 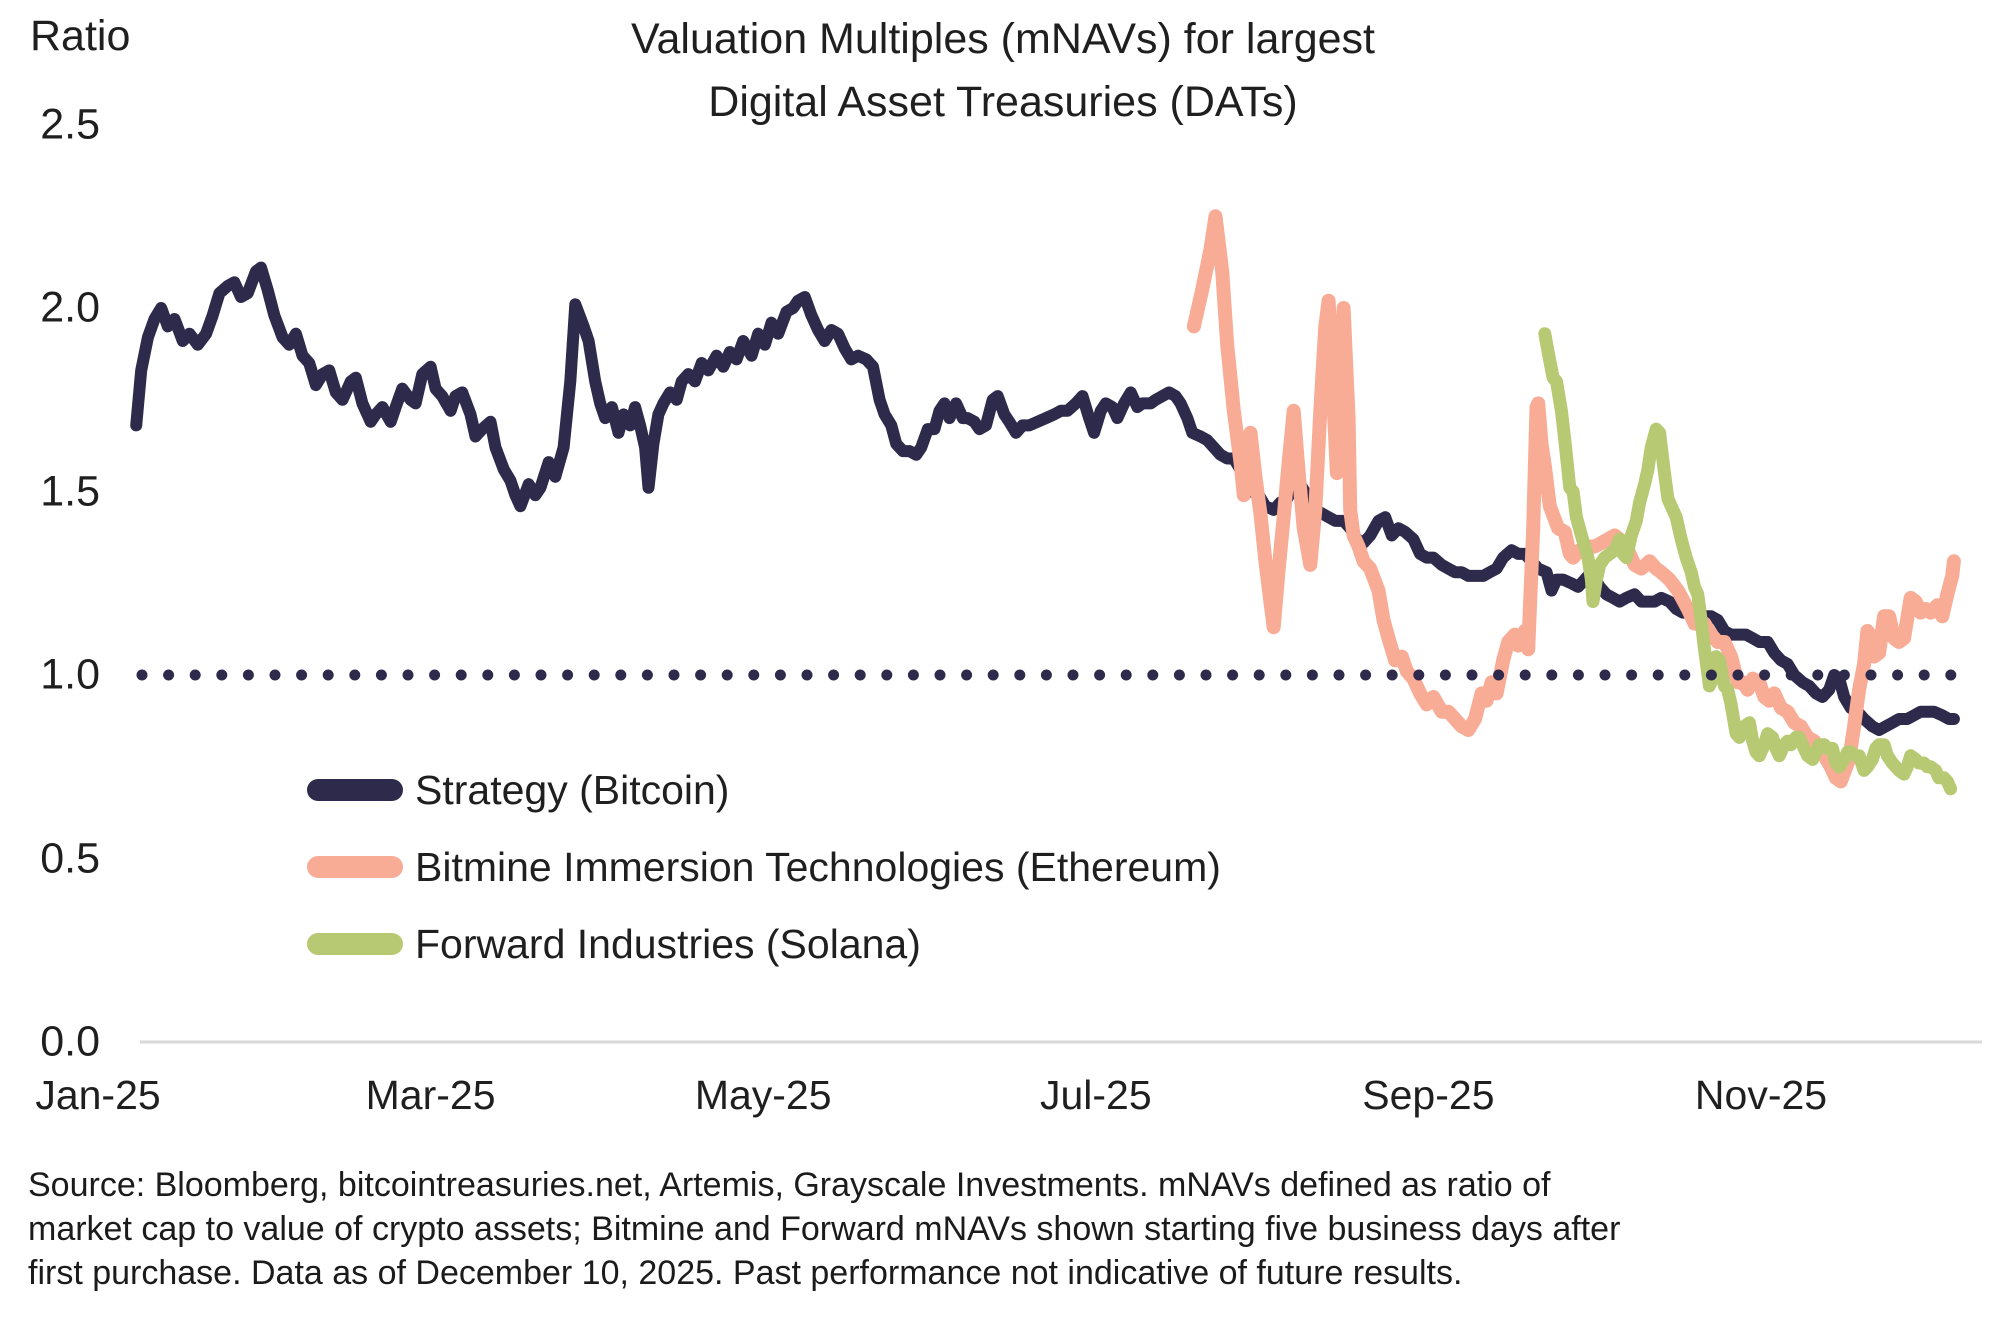 What do you see at coordinates (763, 1095) in the screenshot?
I see `x-tick-May-25: May-25` at bounding box center [763, 1095].